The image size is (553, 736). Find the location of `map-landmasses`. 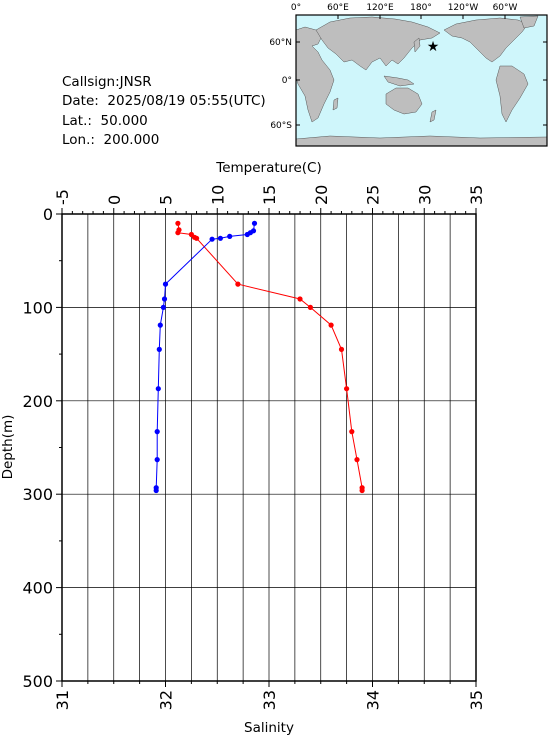

map-landmasses is located at coordinates (421, 81).